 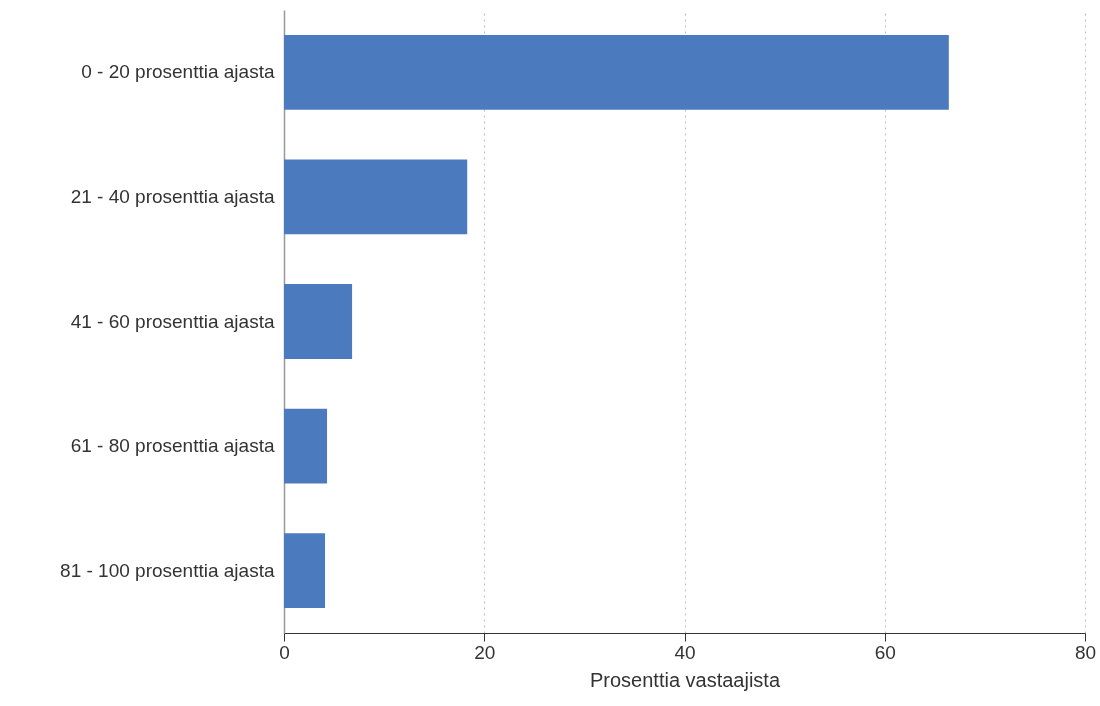 What do you see at coordinates (167, 570) in the screenshot?
I see `y-tick-label: 81 - 100 prosenttia ajasta` at bounding box center [167, 570].